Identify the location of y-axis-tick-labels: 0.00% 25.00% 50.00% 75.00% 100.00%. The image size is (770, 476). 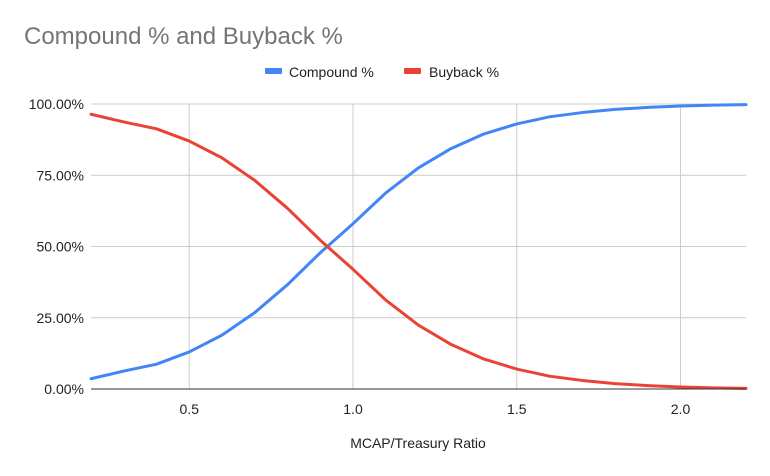
(56, 246).